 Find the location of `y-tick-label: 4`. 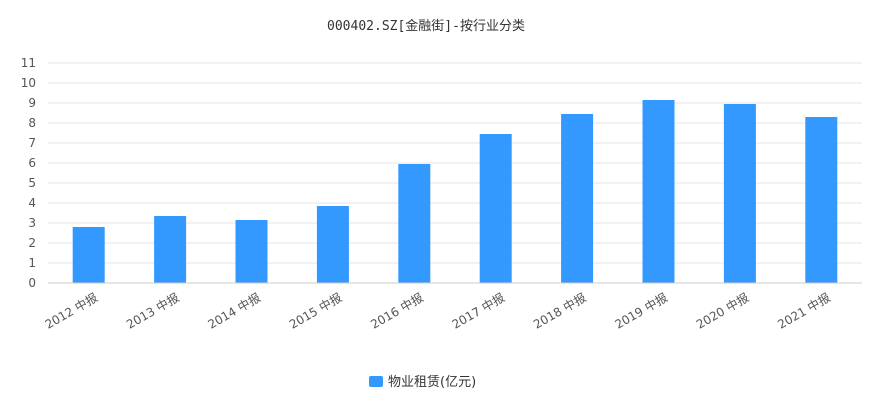

y-tick-label: 4 is located at coordinates (32, 203).